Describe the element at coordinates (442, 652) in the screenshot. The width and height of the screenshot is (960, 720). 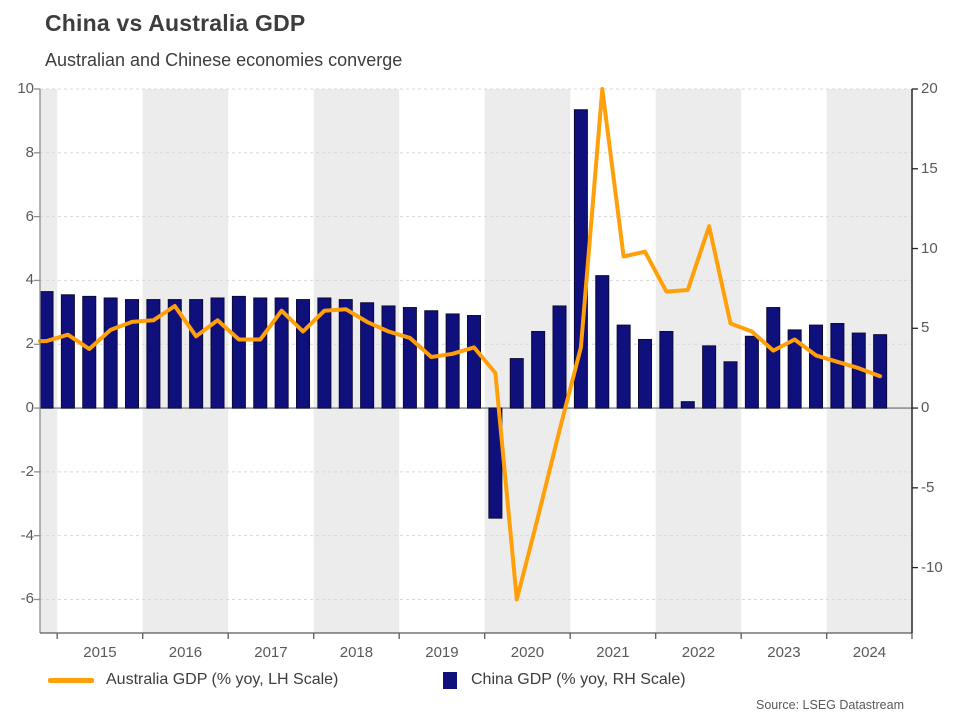
I see `x-year-label: 2019` at that location.